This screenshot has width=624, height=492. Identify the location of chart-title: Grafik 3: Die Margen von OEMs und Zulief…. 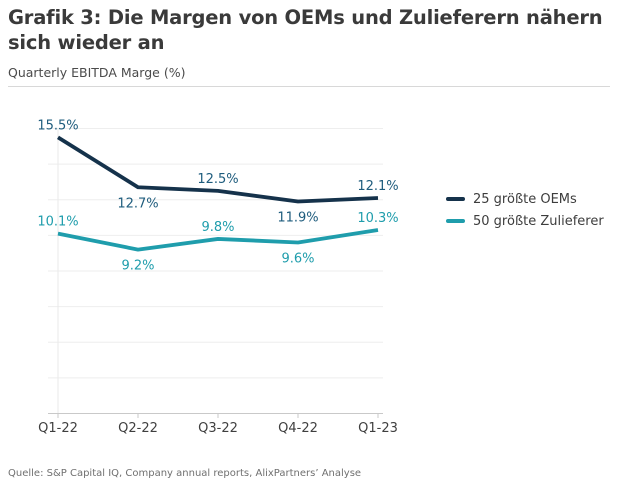
(305, 30).